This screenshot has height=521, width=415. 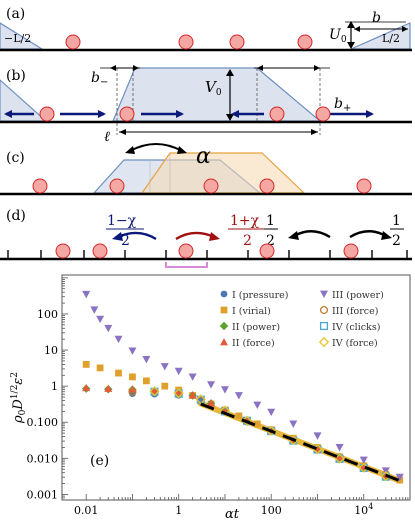 I want to click on y-tick-label: 100, so click(x=47, y=314).